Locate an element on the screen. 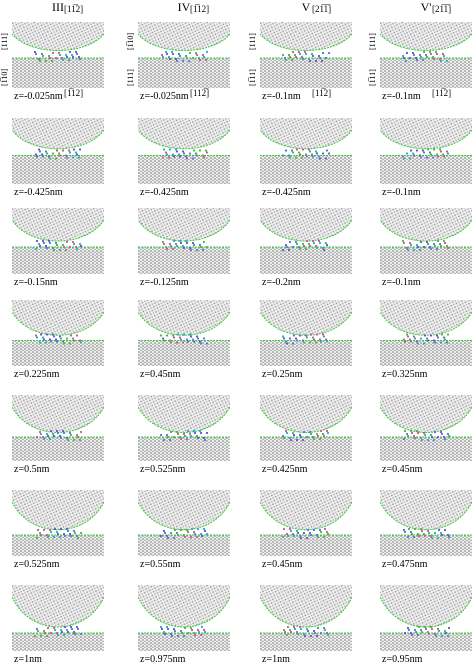 This screenshot has height=668, width=474. z-label: z=0.325nm is located at coordinates (405, 374).